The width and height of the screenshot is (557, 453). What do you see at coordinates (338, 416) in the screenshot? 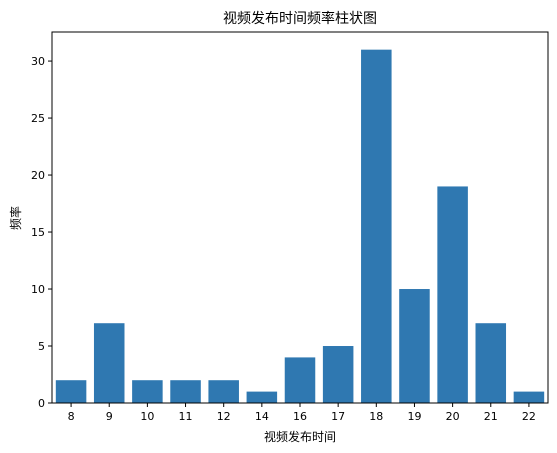
I see `x-tick-label-17: 17` at bounding box center [338, 416].